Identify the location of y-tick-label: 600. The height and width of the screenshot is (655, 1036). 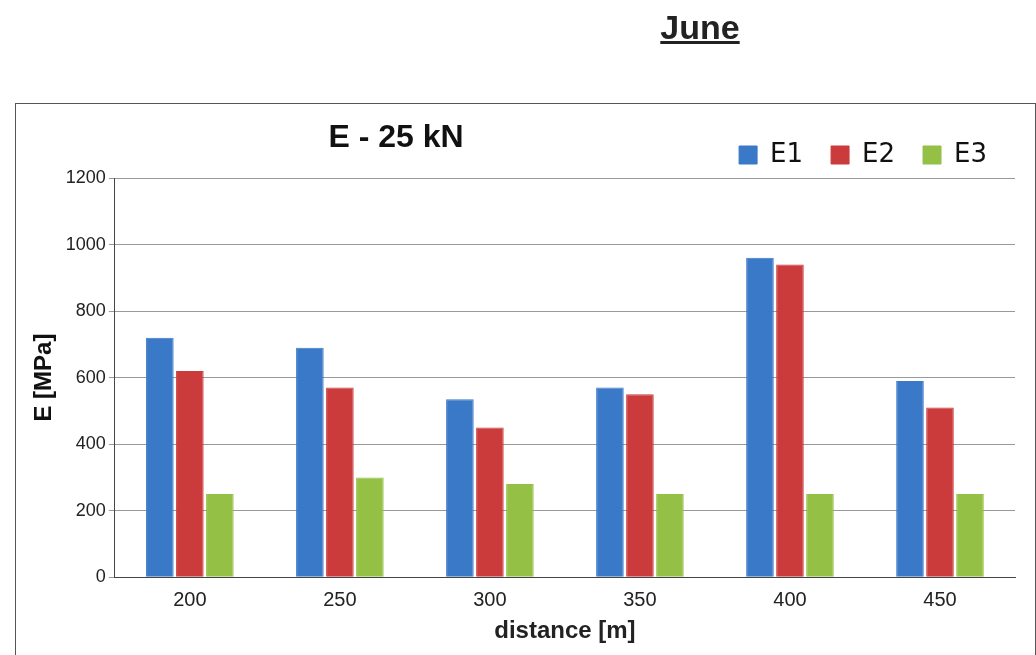
(90, 376).